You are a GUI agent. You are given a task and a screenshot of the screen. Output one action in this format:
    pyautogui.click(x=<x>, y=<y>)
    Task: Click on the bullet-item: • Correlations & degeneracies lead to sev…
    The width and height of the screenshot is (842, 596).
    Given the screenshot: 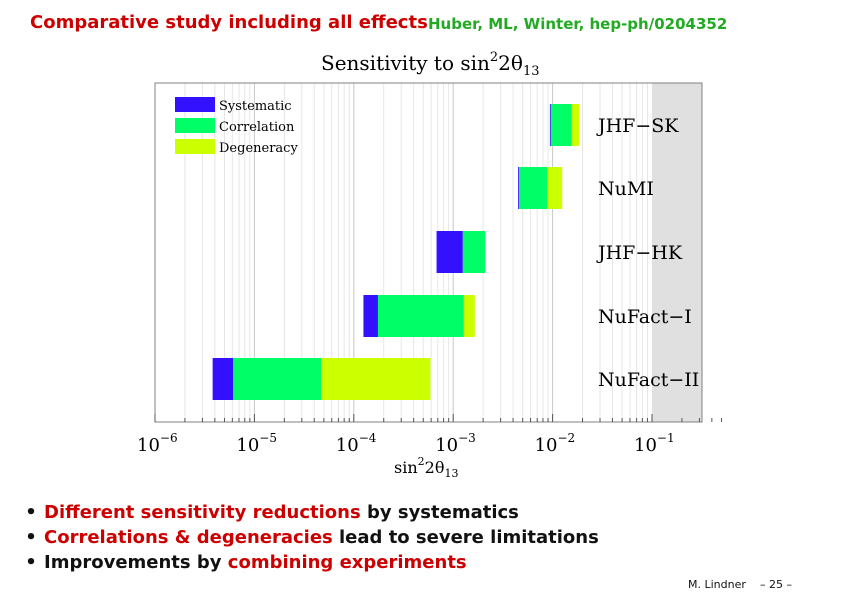 What is the action you would take?
    pyautogui.click(x=308, y=537)
    